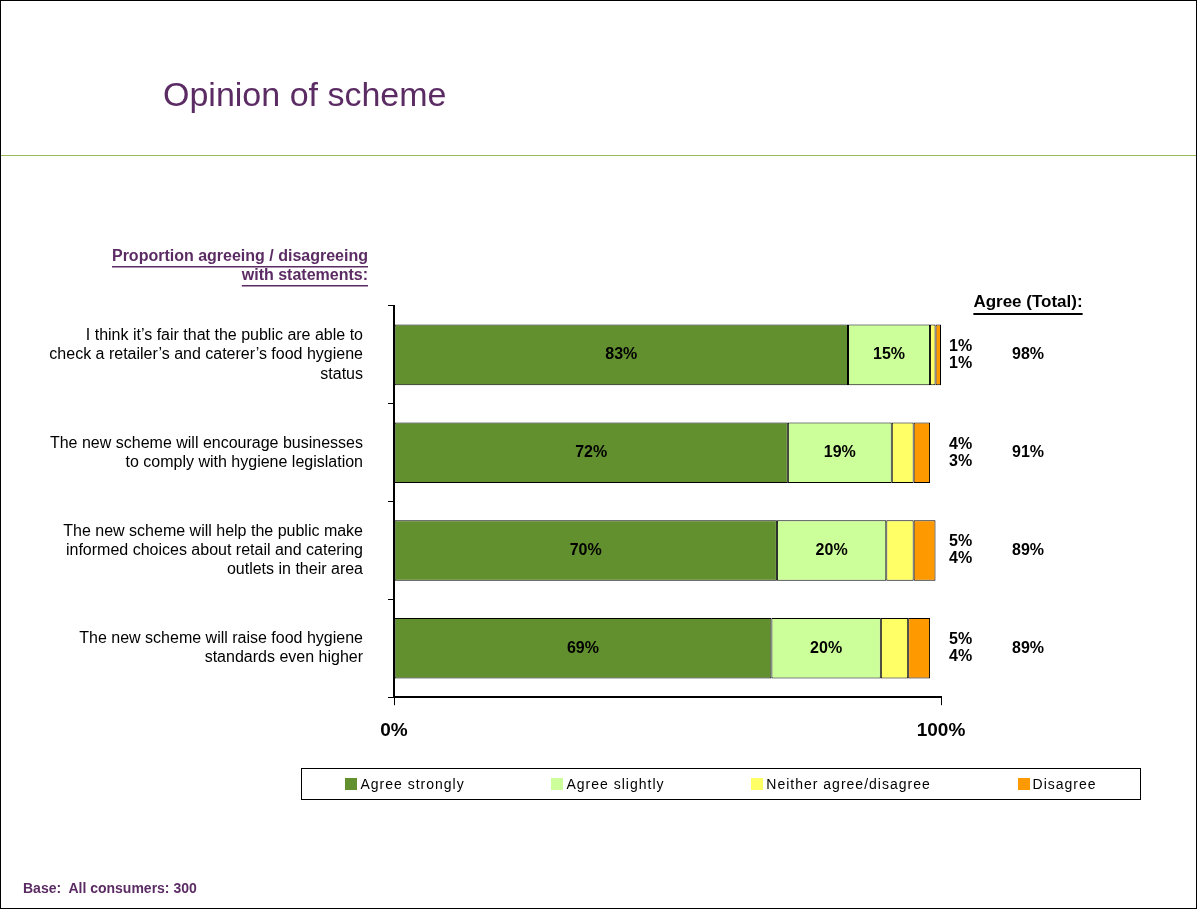  I want to click on data-label: 72%, so click(591, 452).